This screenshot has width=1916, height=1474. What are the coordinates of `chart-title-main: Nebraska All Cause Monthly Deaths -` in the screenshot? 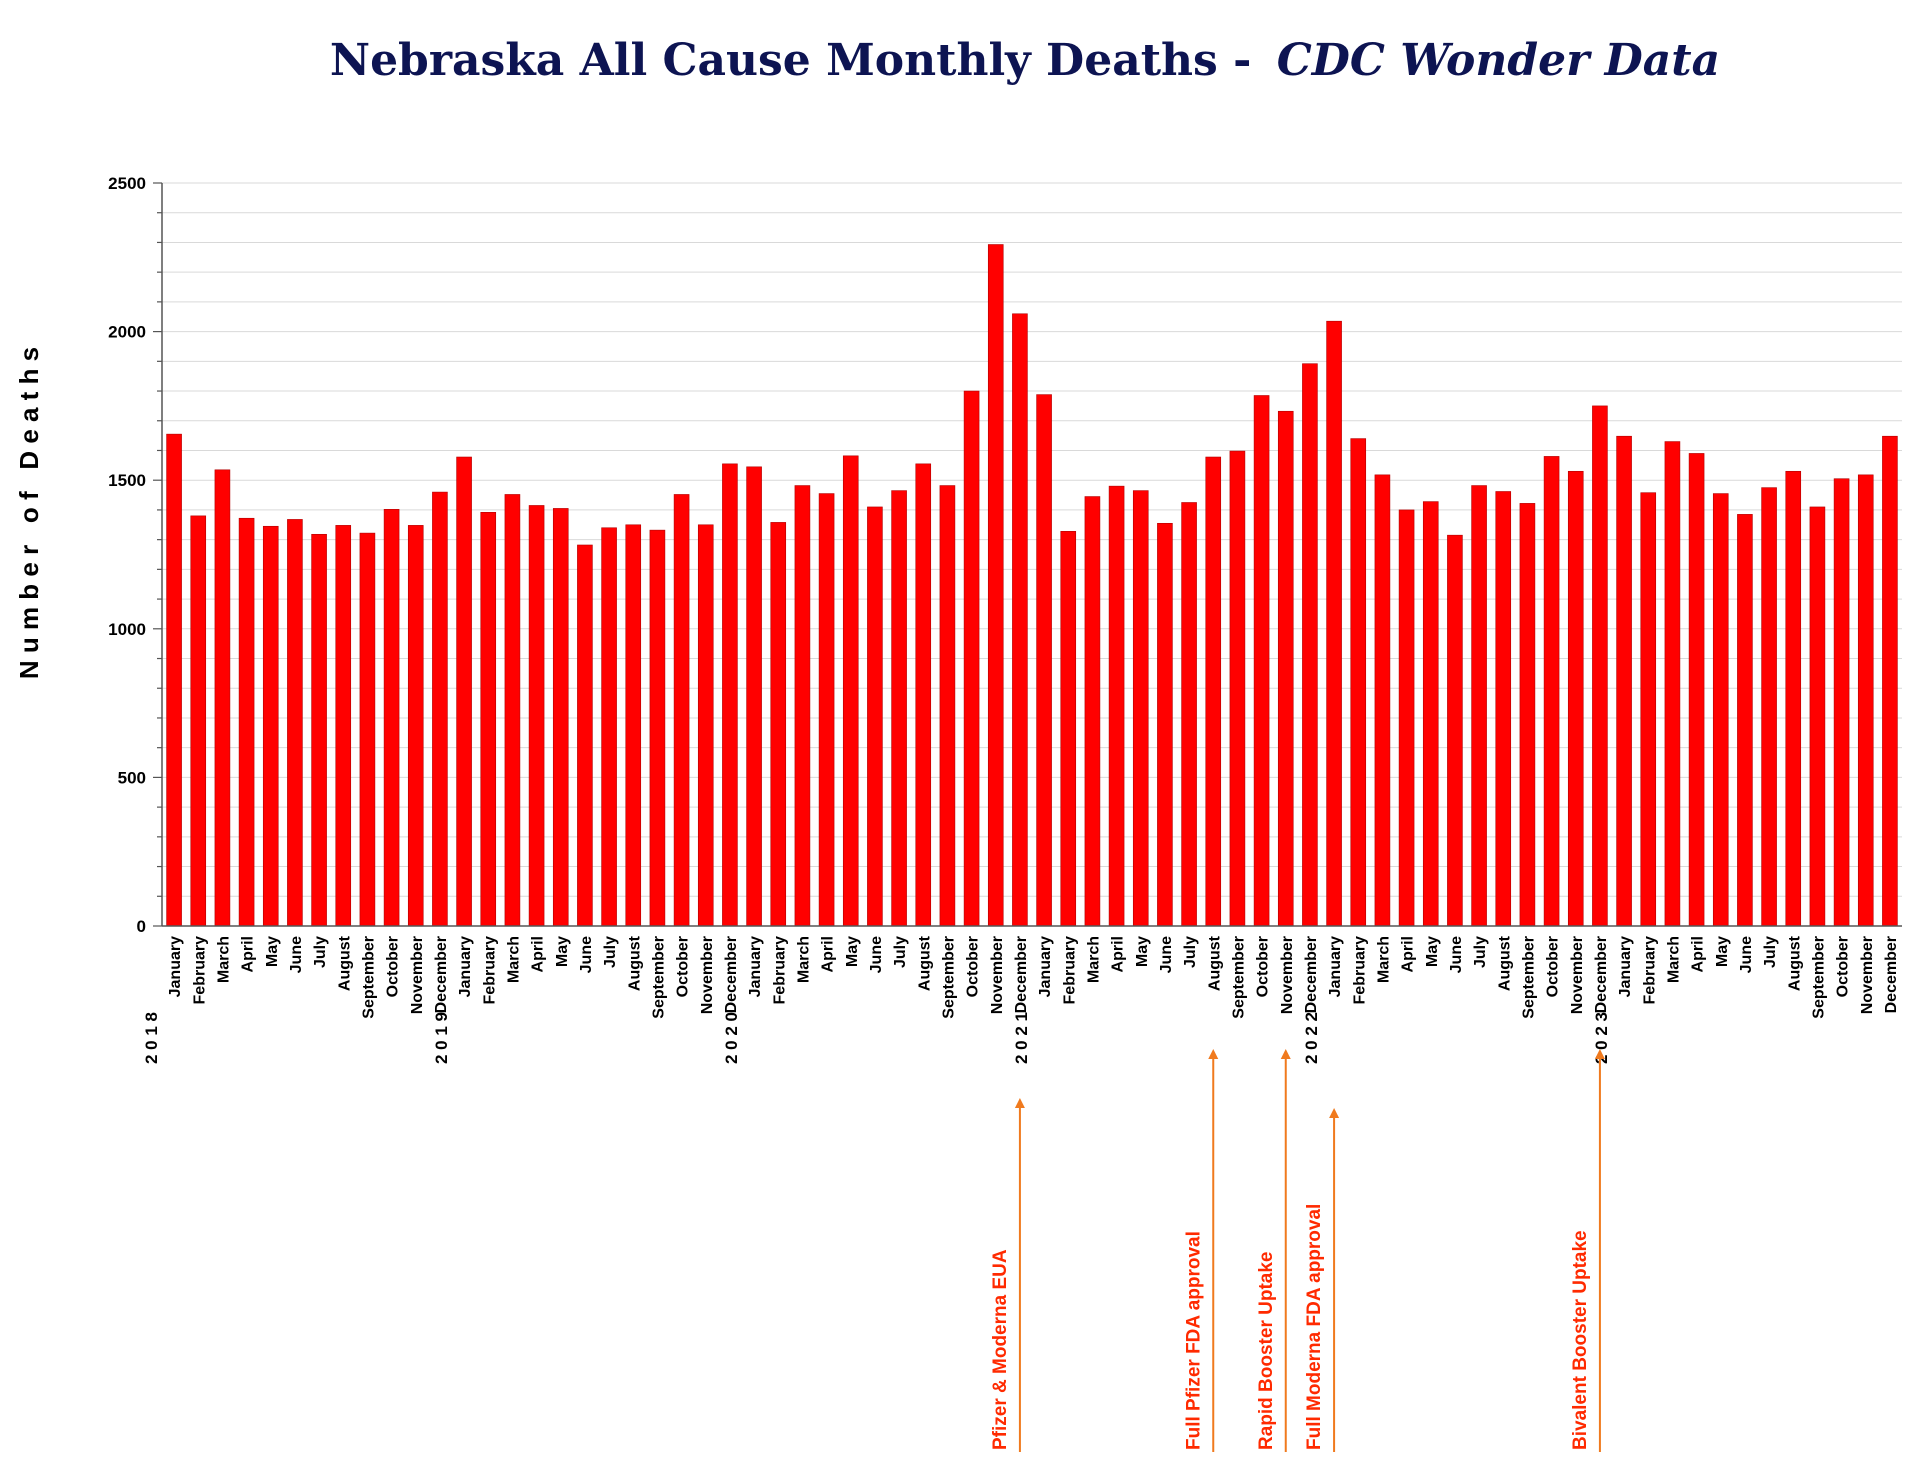 It's located at (791, 60).